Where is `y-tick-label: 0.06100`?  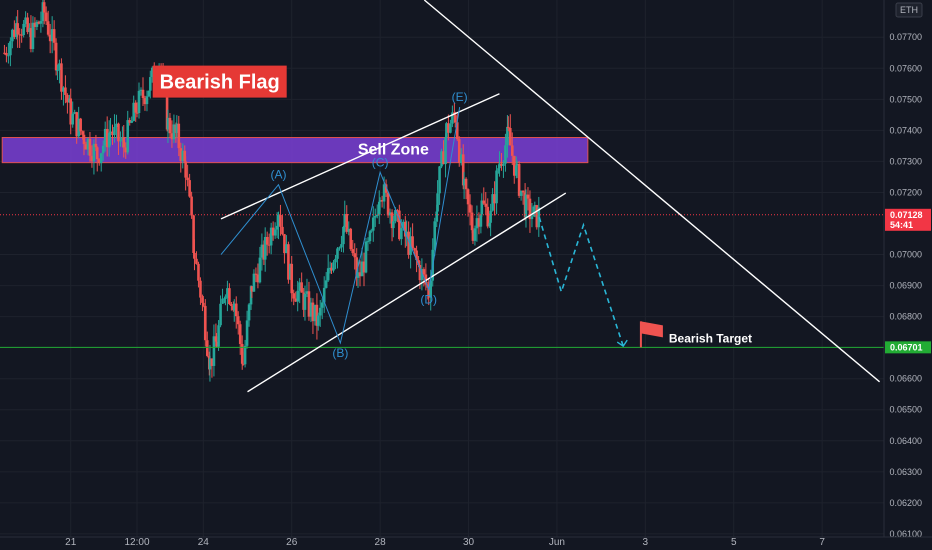
y-tick-label: 0.06100 is located at coordinates (905, 534).